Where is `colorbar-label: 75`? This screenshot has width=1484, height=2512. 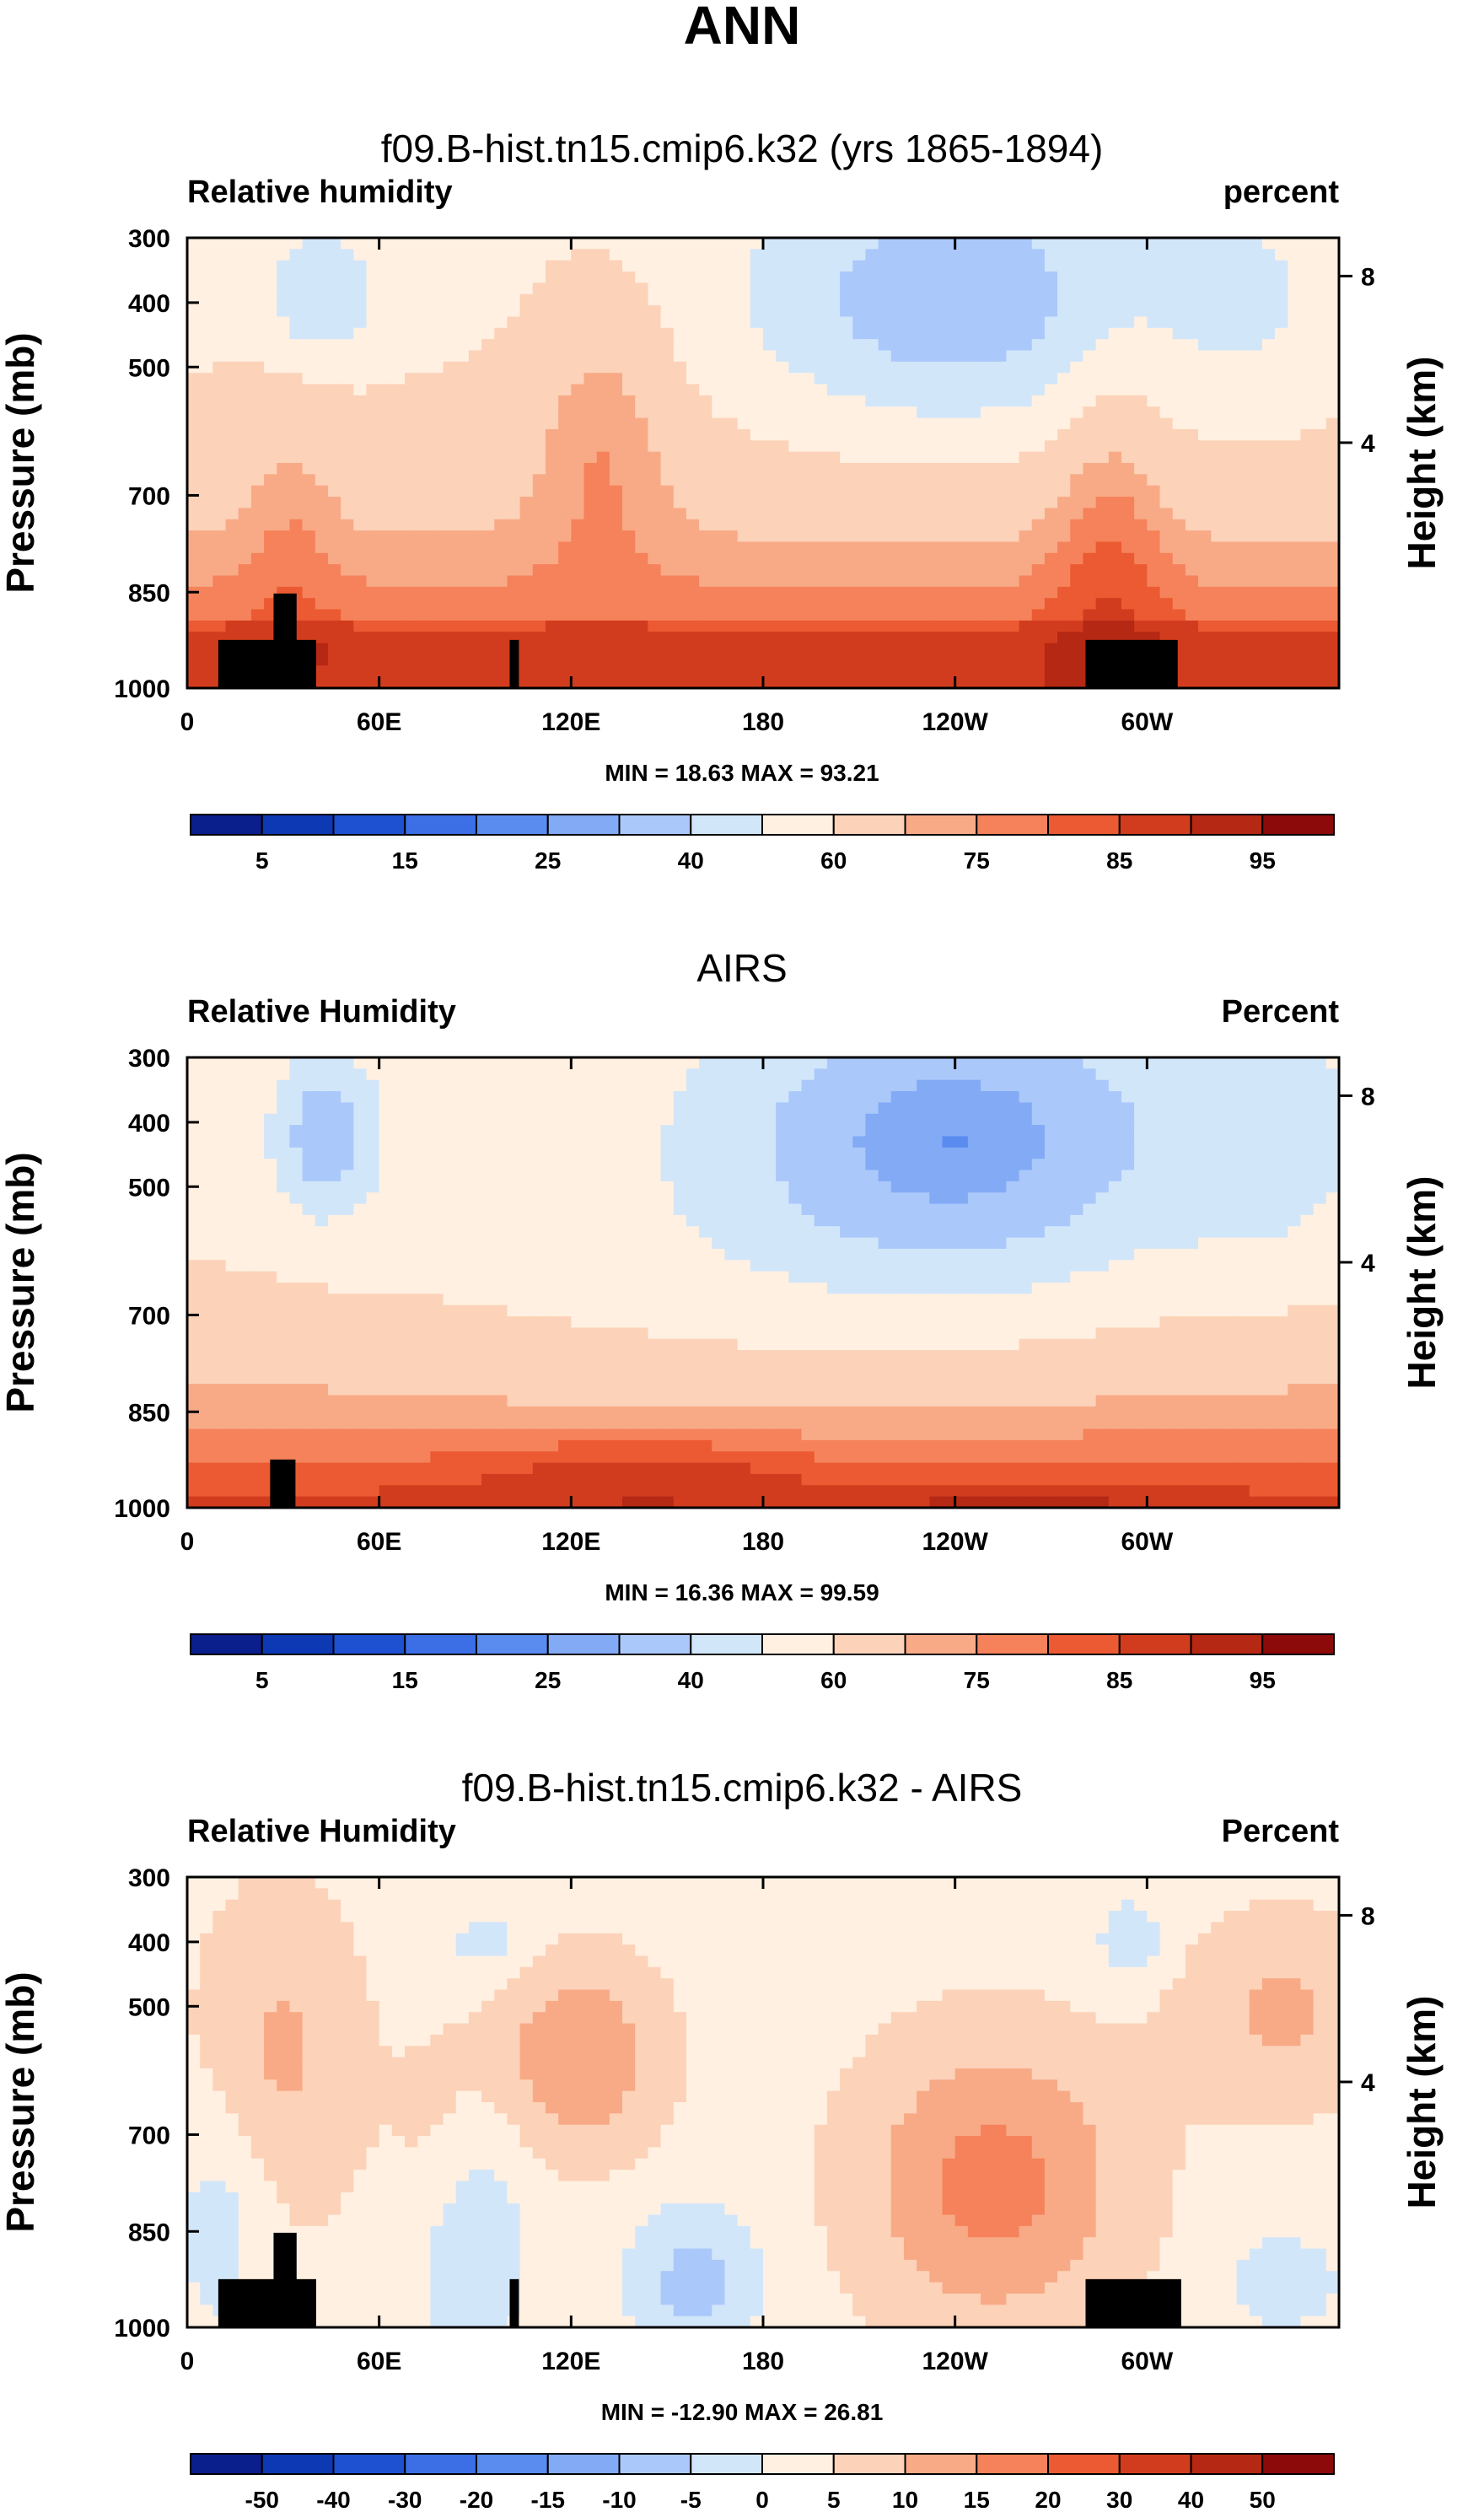
colorbar-label: 75 is located at coordinates (977, 860).